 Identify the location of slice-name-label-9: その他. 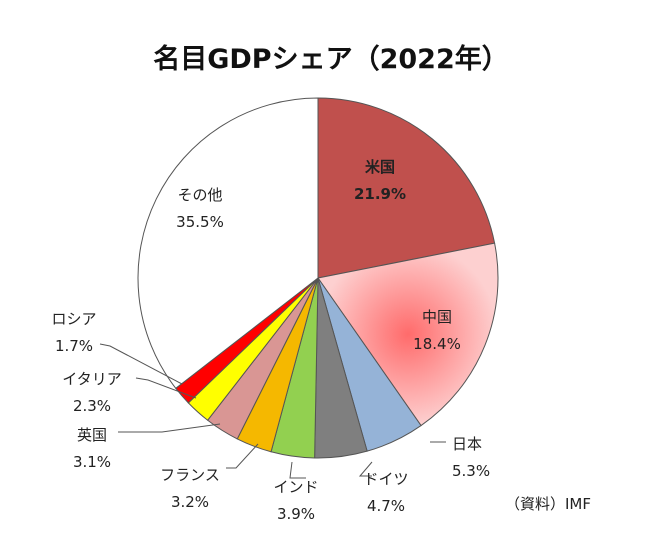
(199, 195).